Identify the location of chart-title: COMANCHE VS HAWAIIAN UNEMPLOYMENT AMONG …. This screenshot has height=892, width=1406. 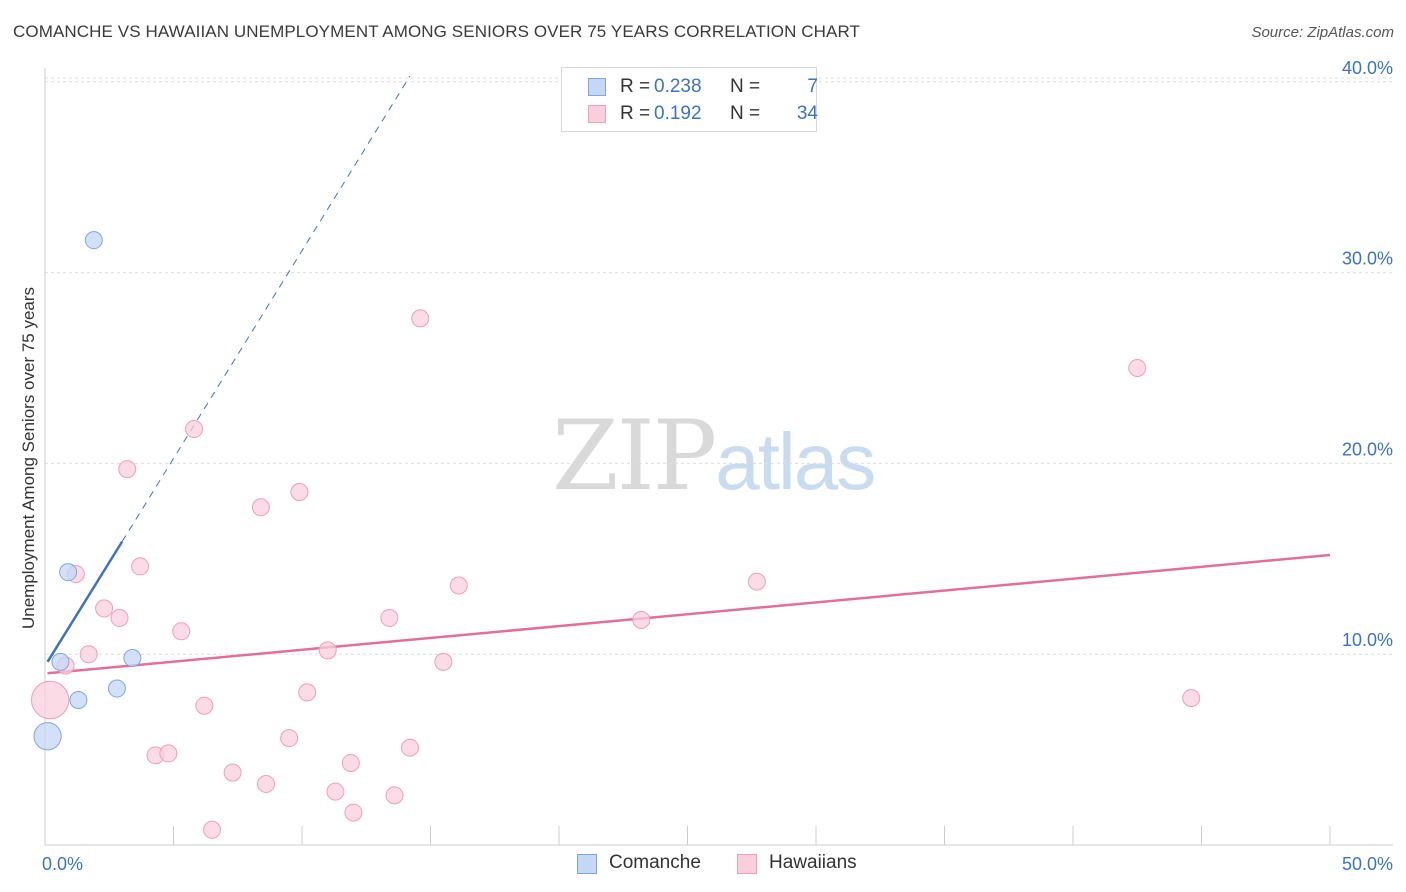
(437, 31).